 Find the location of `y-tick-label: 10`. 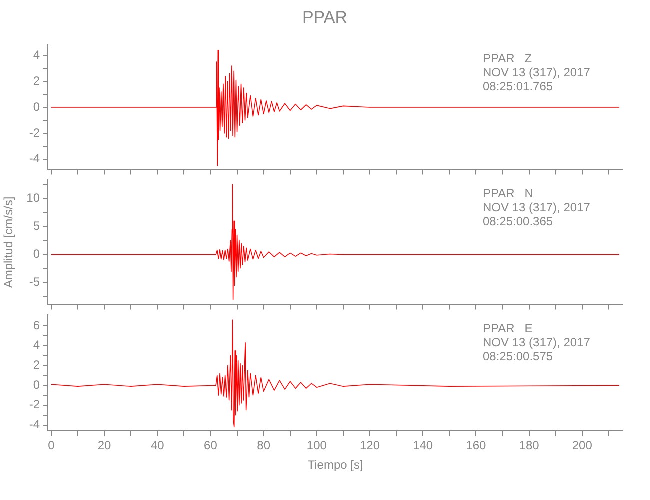

y-tick-label: 10 is located at coordinates (33, 198).